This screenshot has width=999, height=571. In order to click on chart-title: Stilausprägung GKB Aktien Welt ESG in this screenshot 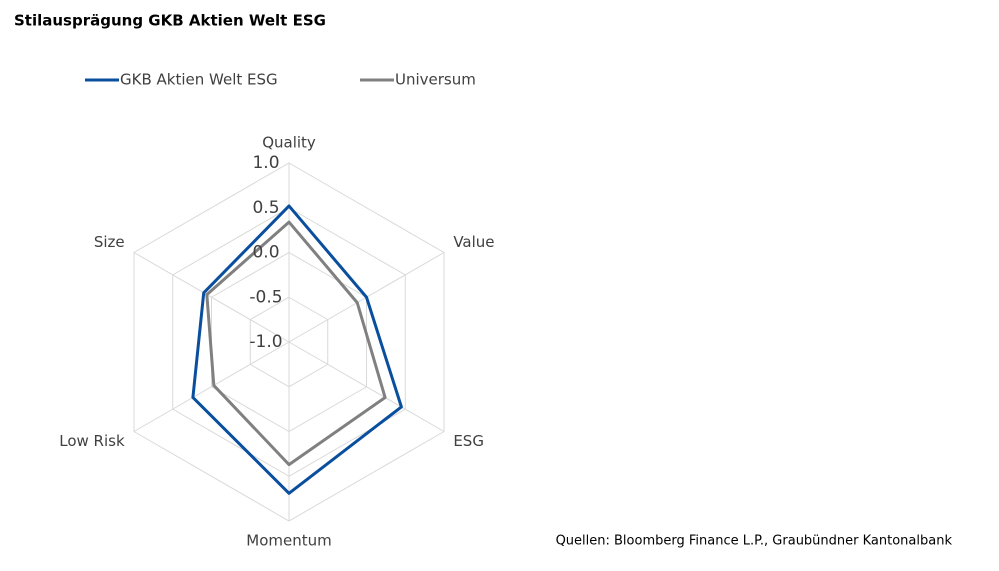, I will do `click(170, 21)`.